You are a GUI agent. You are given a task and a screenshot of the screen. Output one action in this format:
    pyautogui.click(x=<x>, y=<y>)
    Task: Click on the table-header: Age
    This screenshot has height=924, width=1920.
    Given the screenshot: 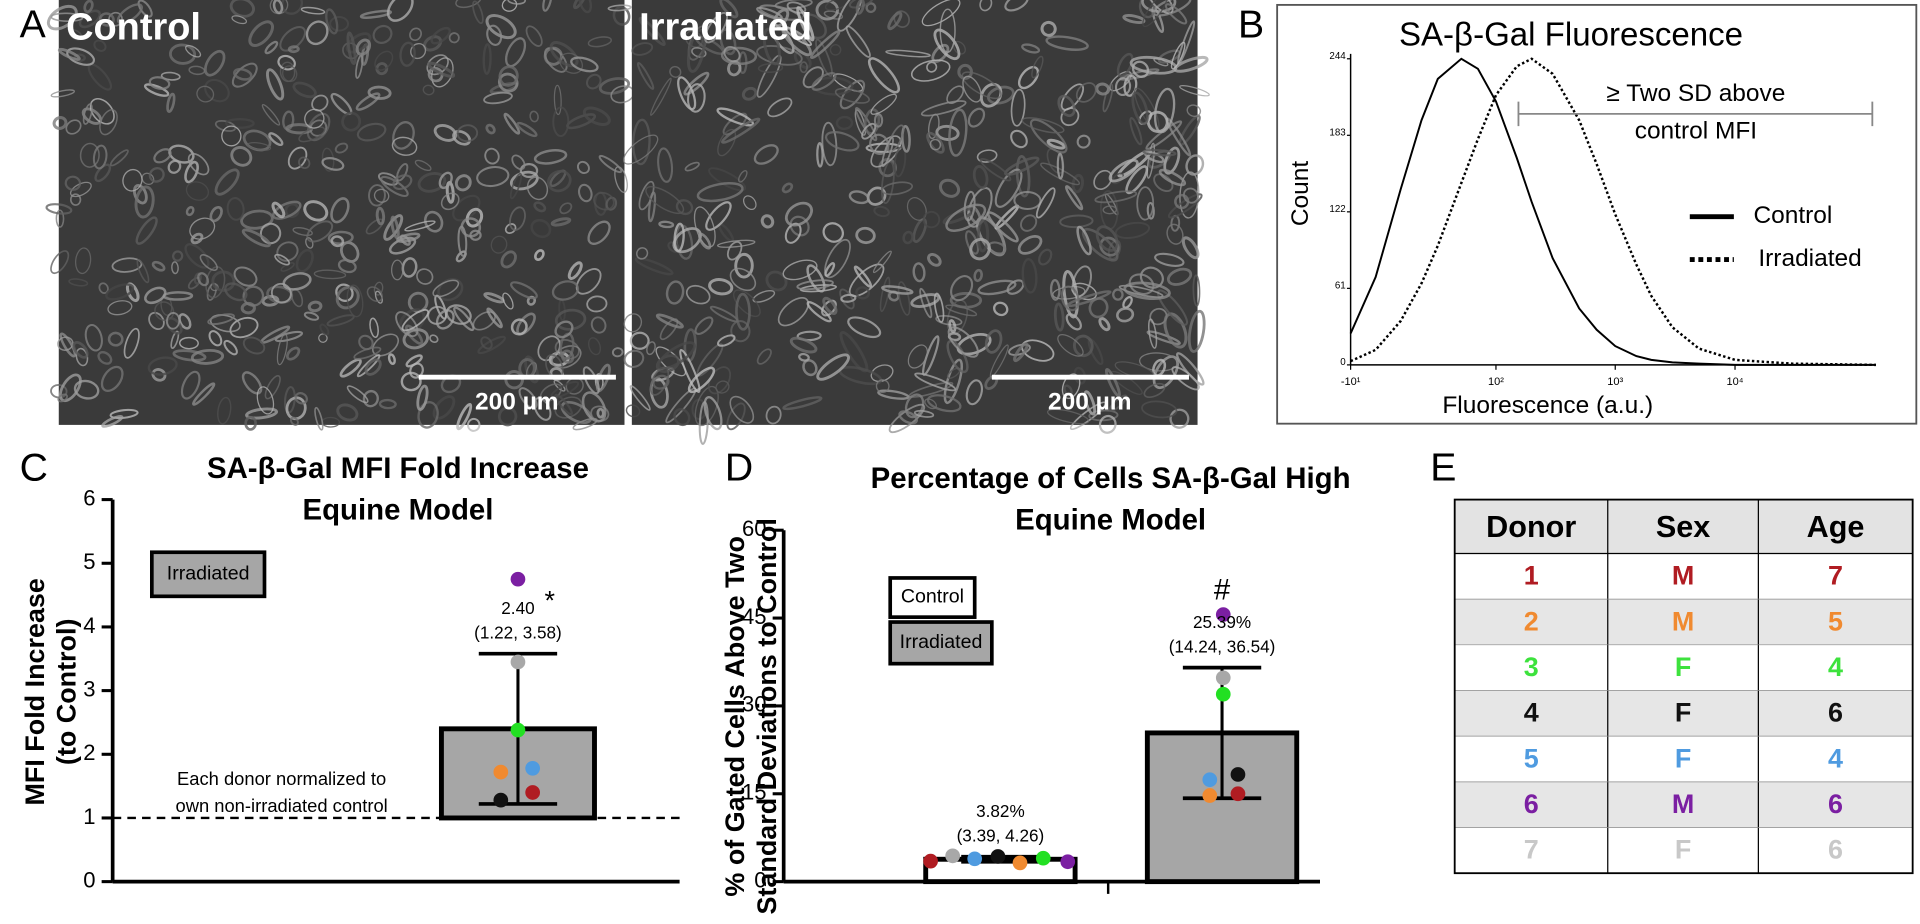 What is the action you would take?
    pyautogui.click(x=1836, y=527)
    